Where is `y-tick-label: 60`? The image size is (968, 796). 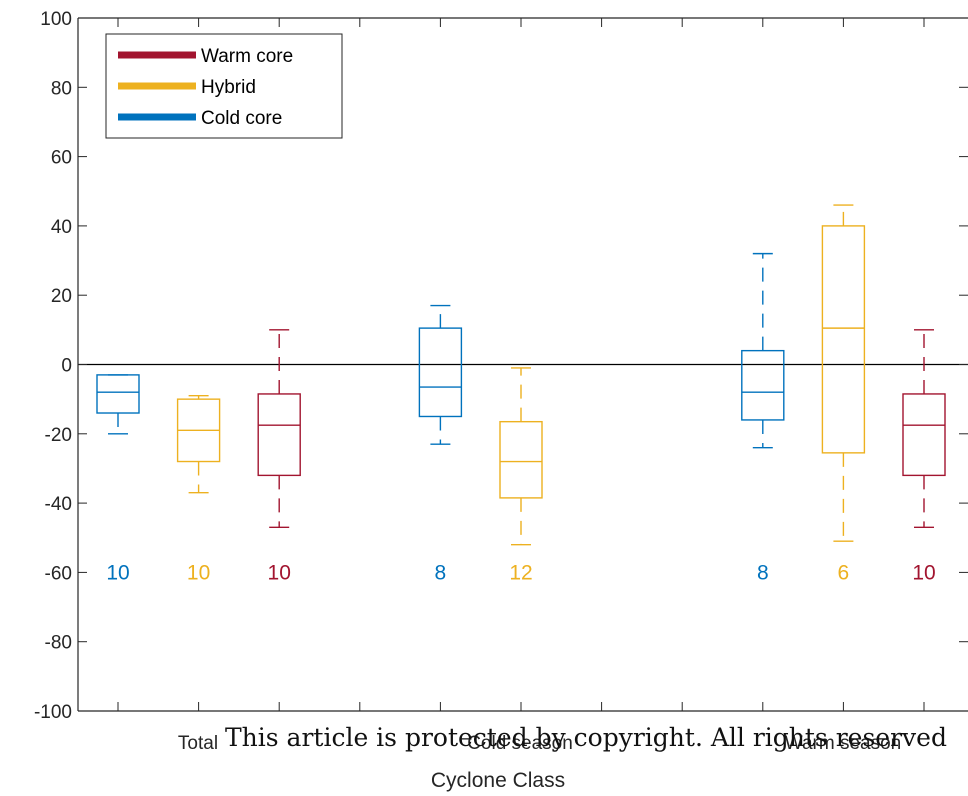
y-tick-label: 60 is located at coordinates (61, 158).